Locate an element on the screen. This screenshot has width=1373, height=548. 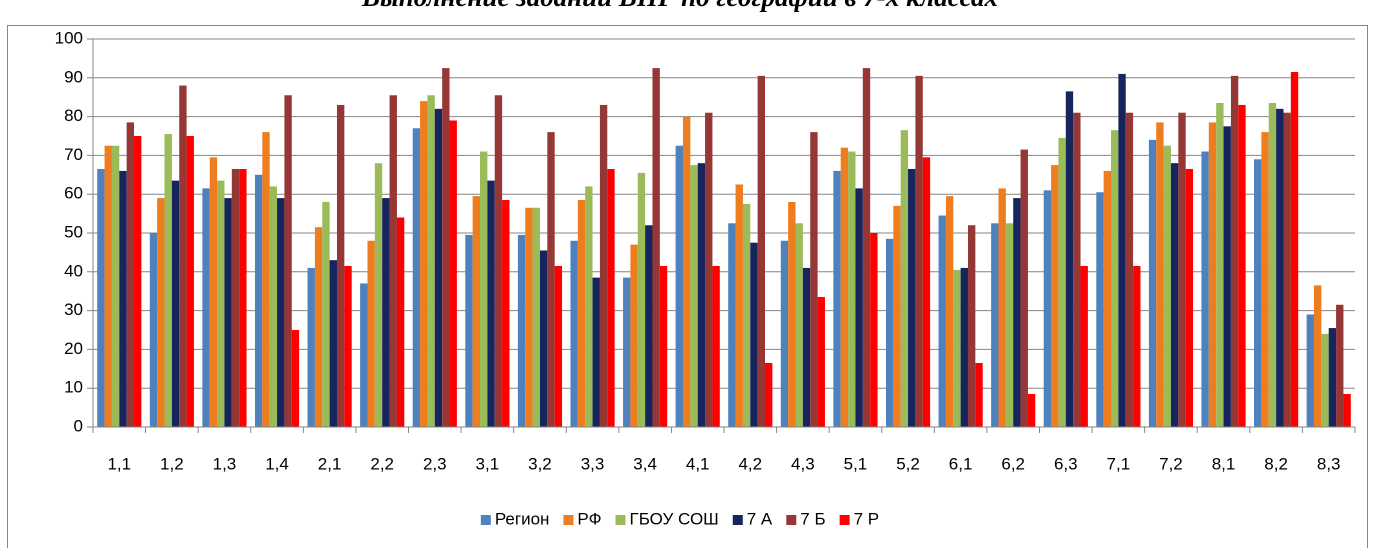
x-tick-label: 4,2 is located at coordinates (750, 463).